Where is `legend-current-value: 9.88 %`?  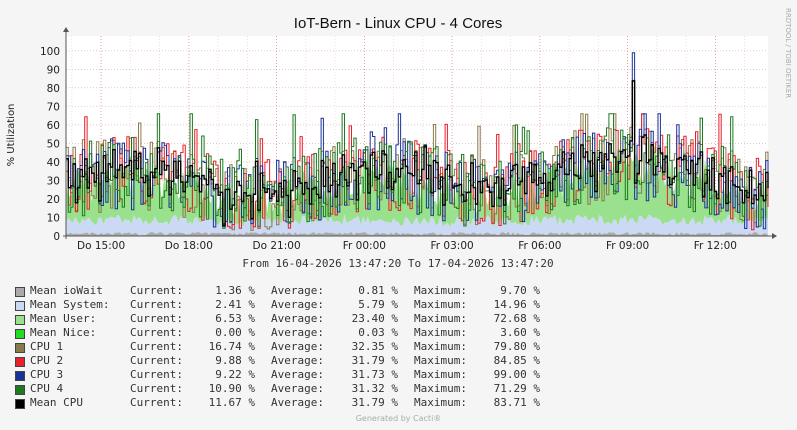
legend-current-value: 9.88 % is located at coordinates (235, 360).